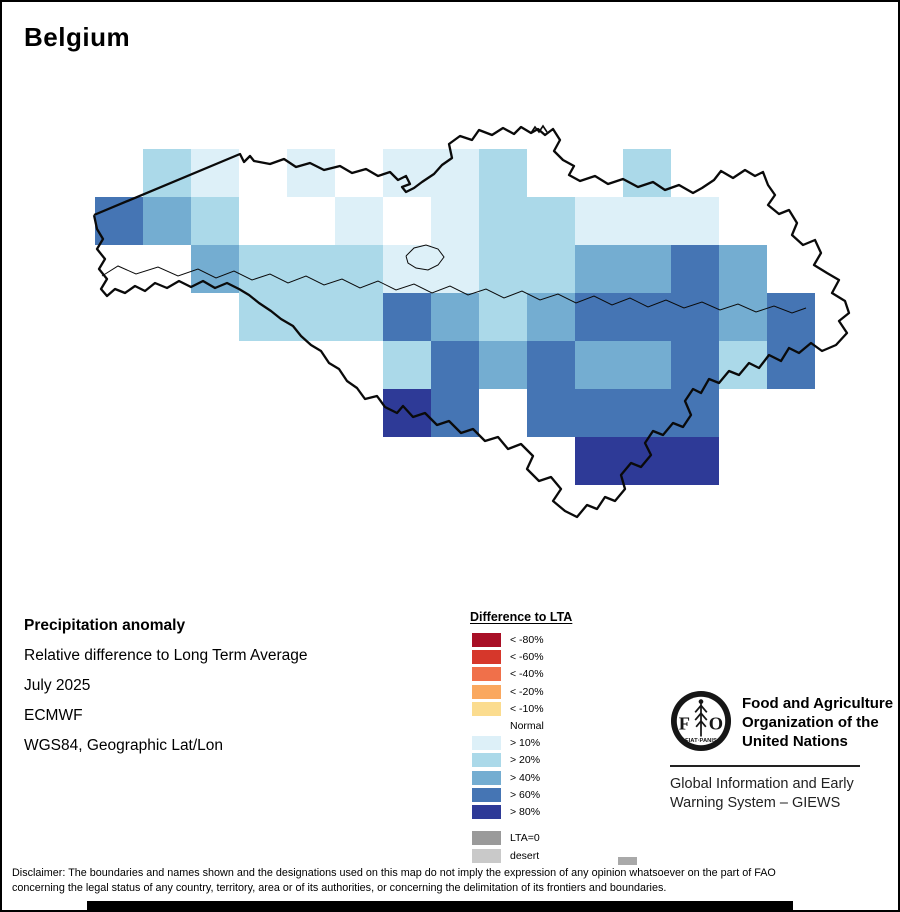 This screenshot has width=900, height=912. Describe the element at coordinates (521, 617) in the screenshot. I see `legend-title: Difference to LTA` at that location.